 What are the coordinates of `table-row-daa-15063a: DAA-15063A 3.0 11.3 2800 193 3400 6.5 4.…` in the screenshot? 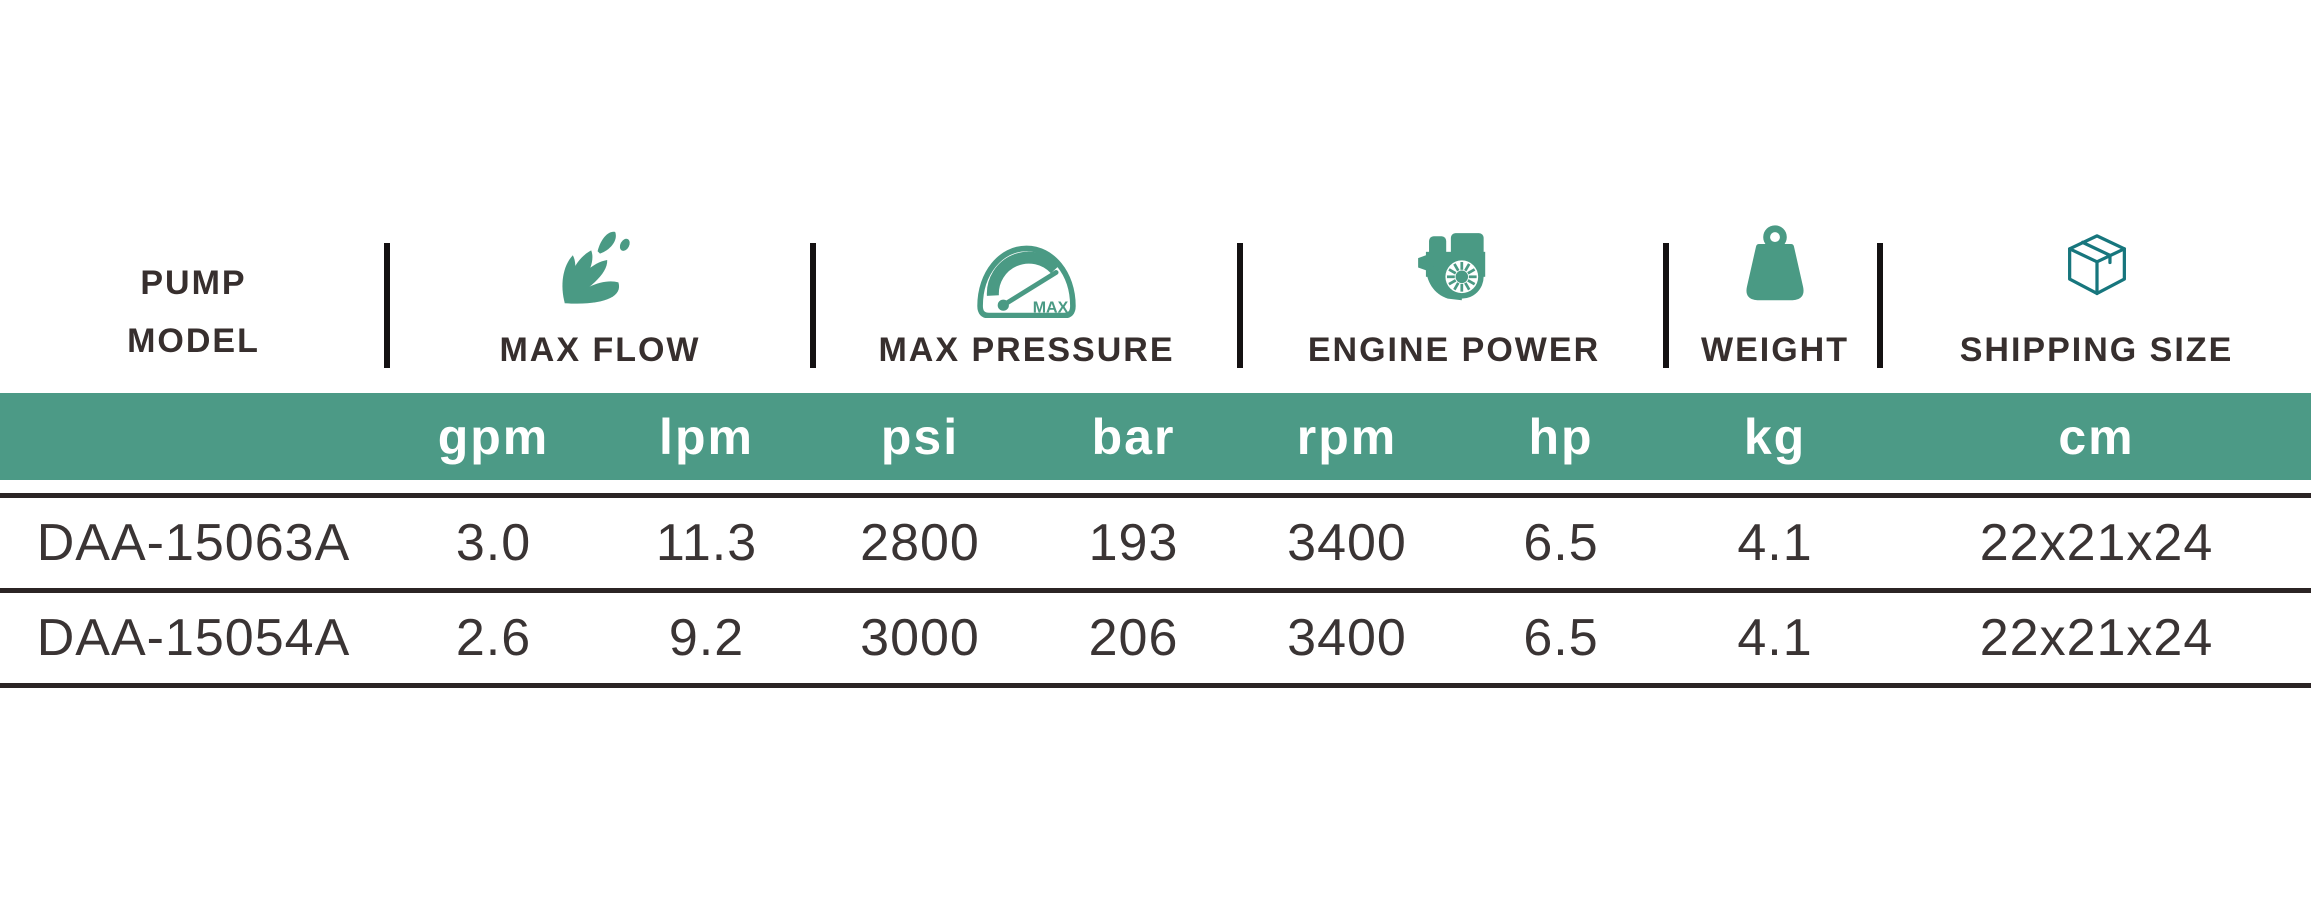 It's located at (1155, 545).